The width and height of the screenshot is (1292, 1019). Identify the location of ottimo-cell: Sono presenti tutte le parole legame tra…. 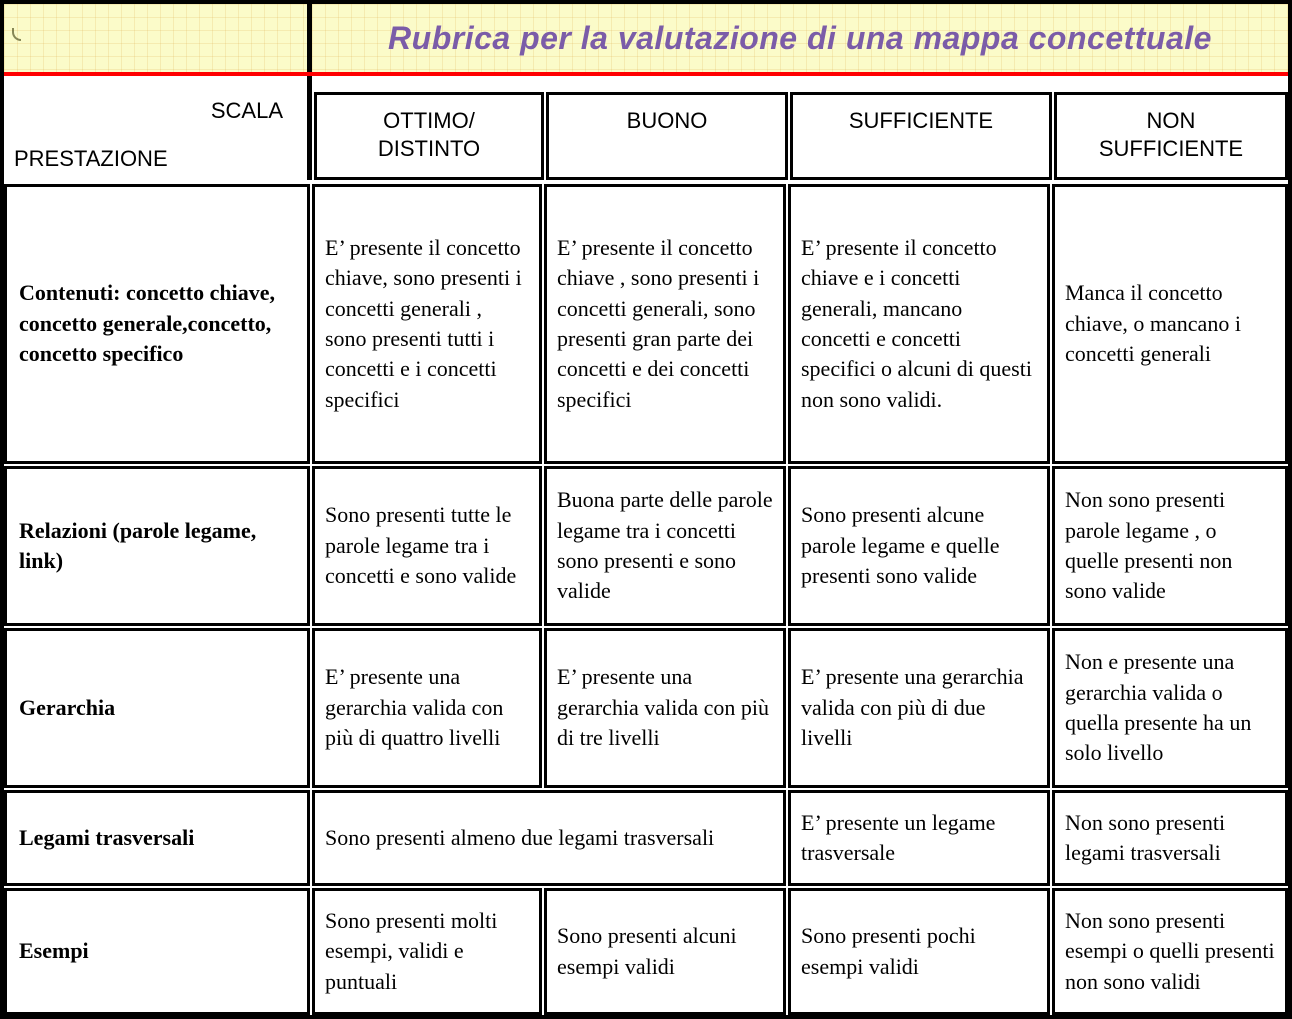
(427, 546).